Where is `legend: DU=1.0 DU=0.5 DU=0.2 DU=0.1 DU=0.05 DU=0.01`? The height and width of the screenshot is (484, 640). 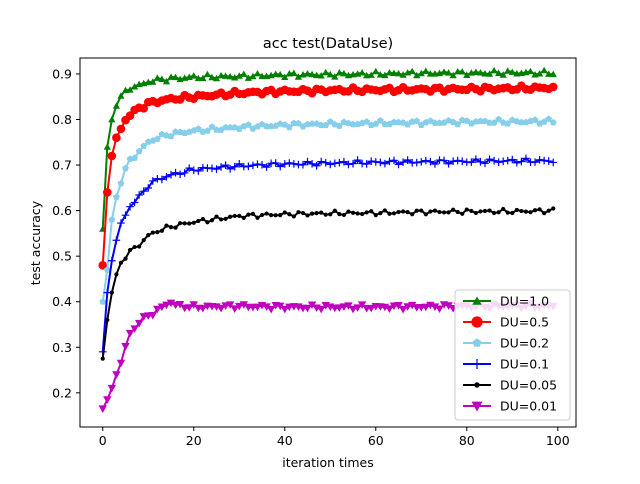 legend: DU=1.0 DU=0.5 DU=0.2 DU=0.1 DU=0.05 DU=0.01 is located at coordinates (512, 355).